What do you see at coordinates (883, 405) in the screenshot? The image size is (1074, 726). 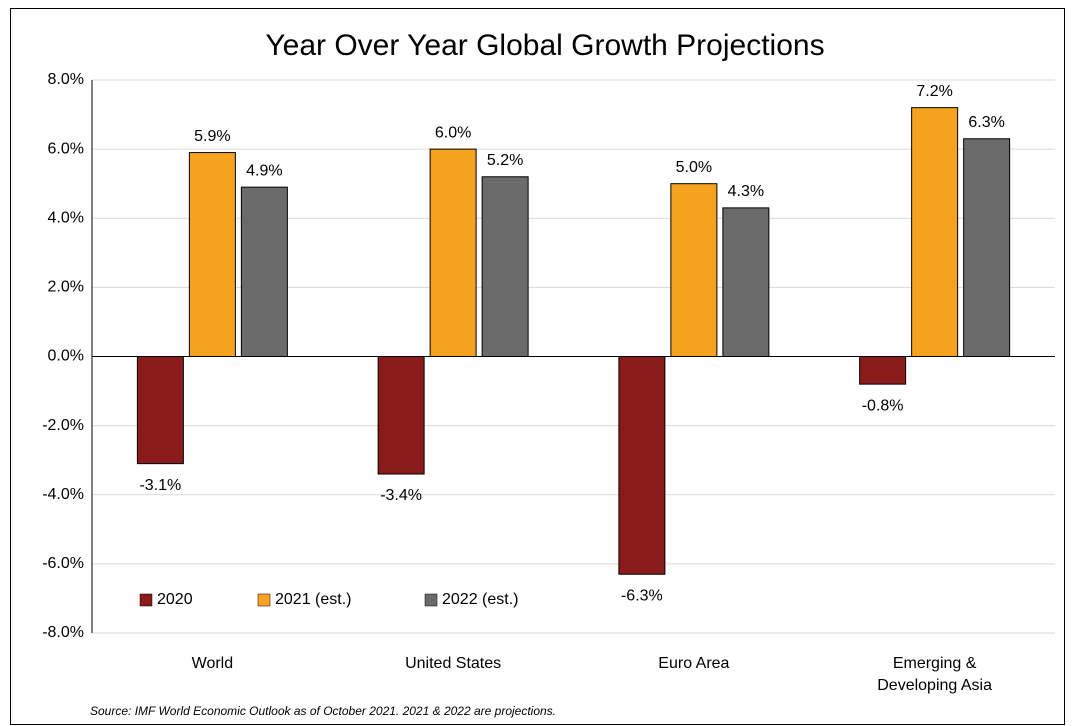 I see `value-label: -0.8%` at bounding box center [883, 405].